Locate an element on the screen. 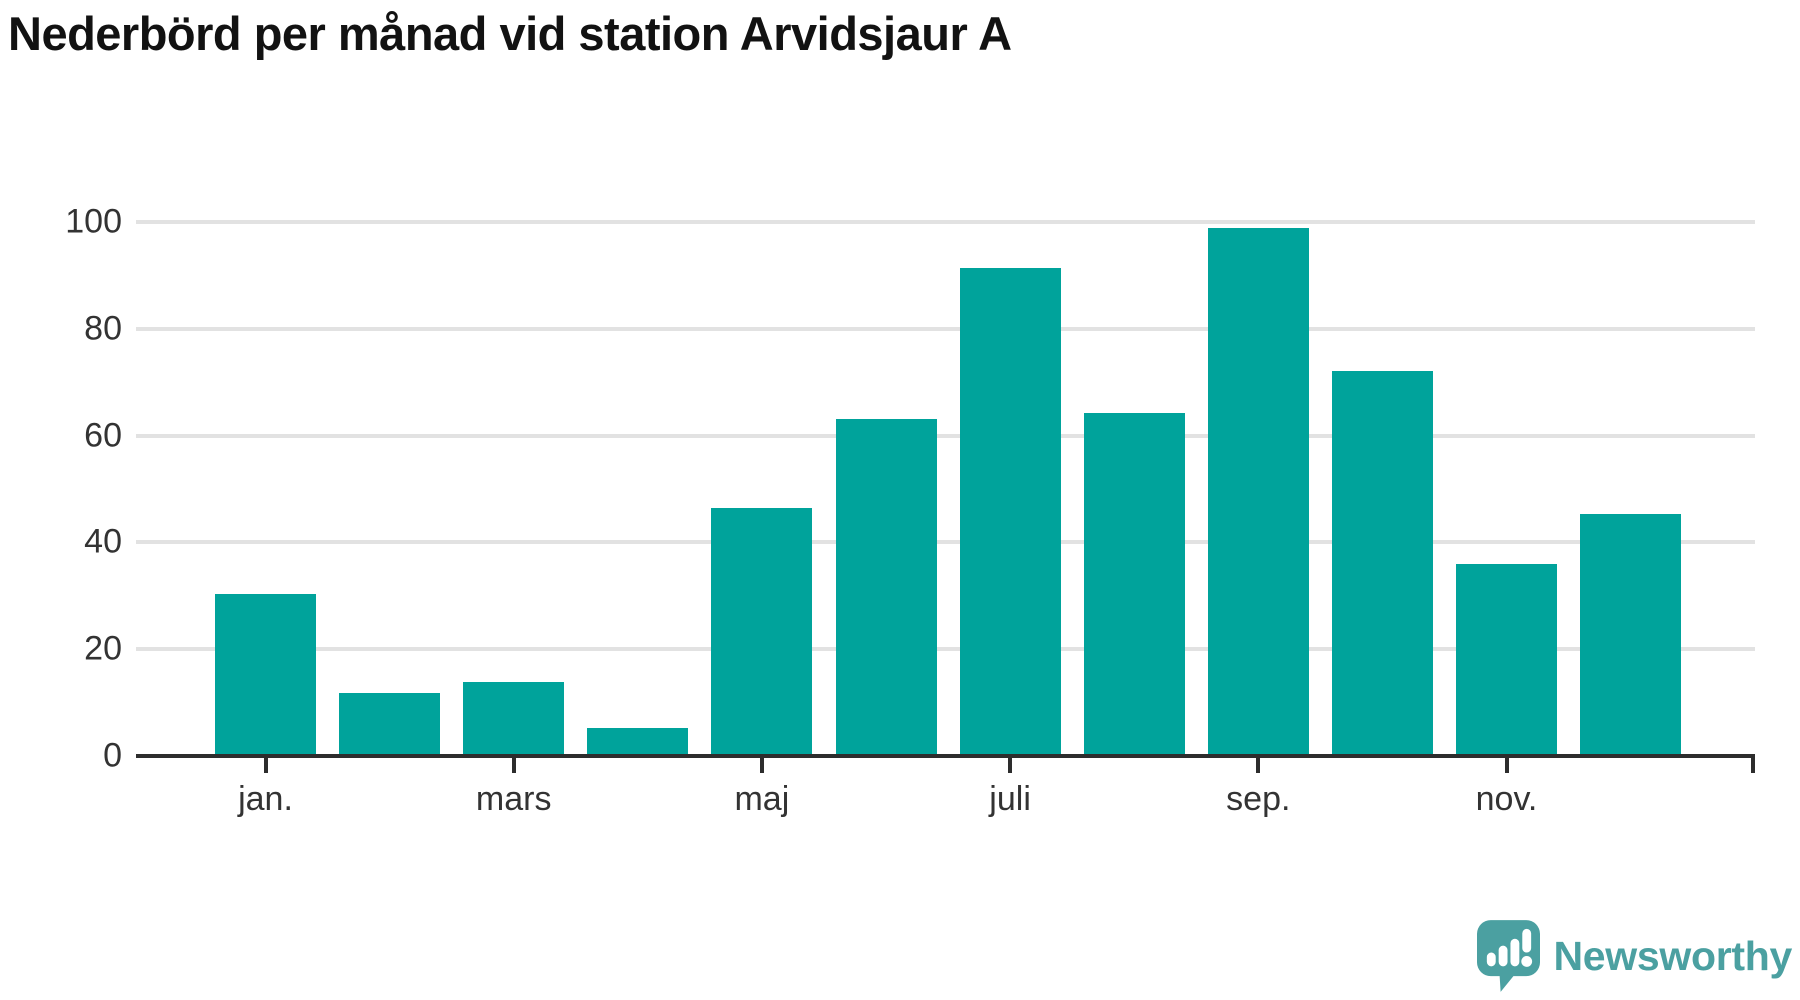  y-axis-tick-label-20: 20 is located at coordinates (103, 648).